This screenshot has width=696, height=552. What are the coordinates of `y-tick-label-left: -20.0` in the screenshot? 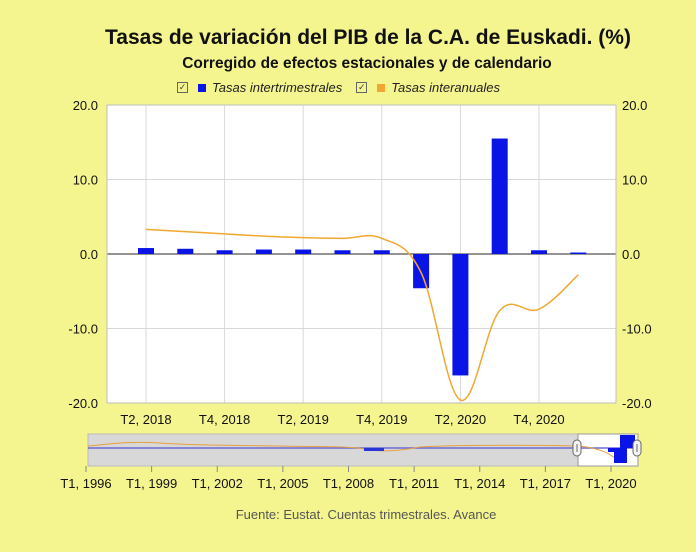 It's located at (83, 403).